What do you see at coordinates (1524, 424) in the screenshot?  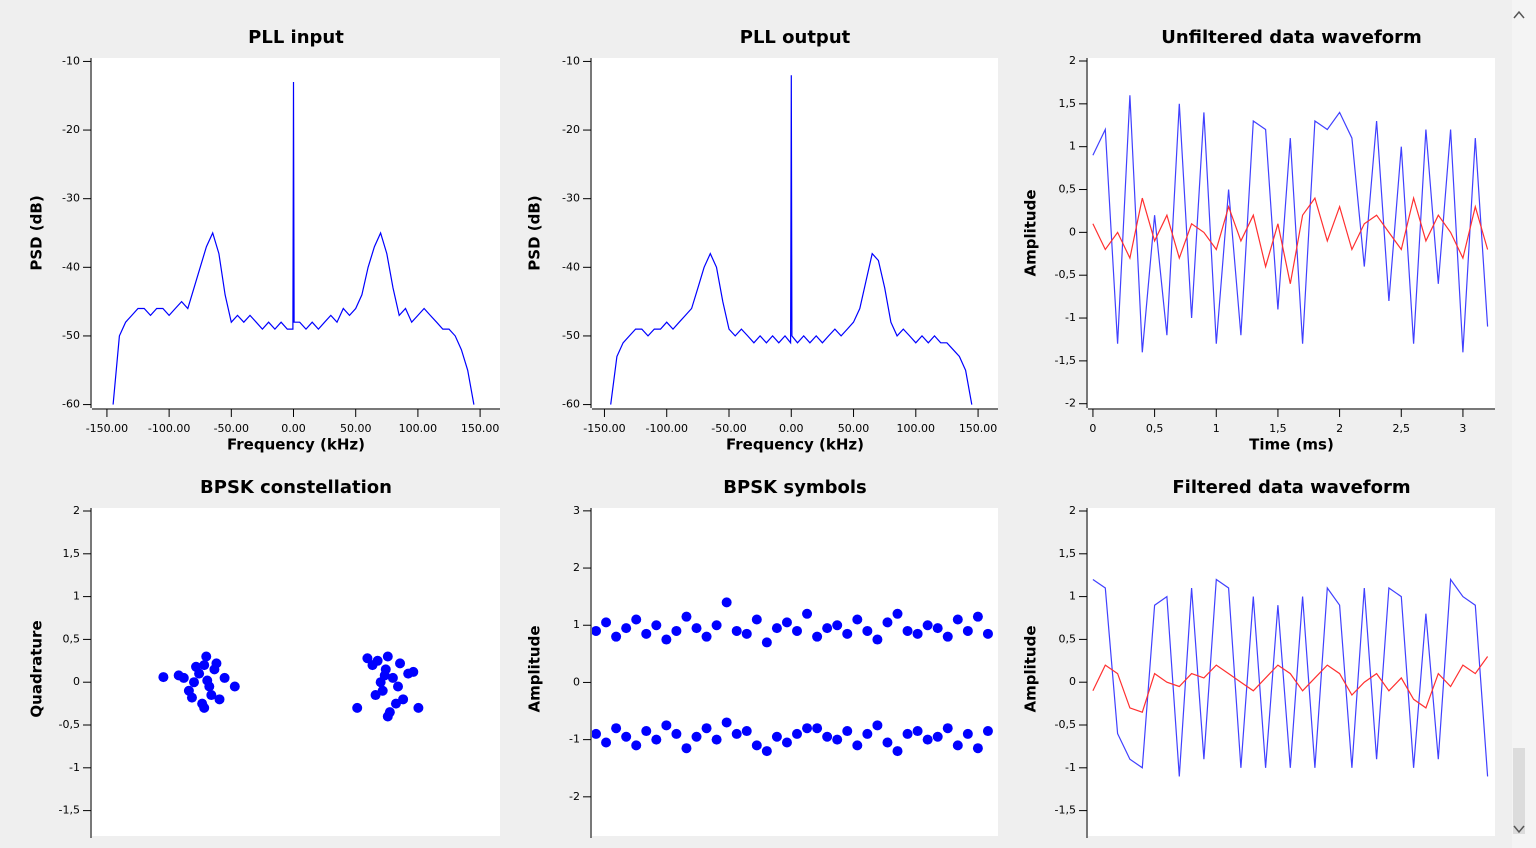 I see `scrollbar` at bounding box center [1524, 424].